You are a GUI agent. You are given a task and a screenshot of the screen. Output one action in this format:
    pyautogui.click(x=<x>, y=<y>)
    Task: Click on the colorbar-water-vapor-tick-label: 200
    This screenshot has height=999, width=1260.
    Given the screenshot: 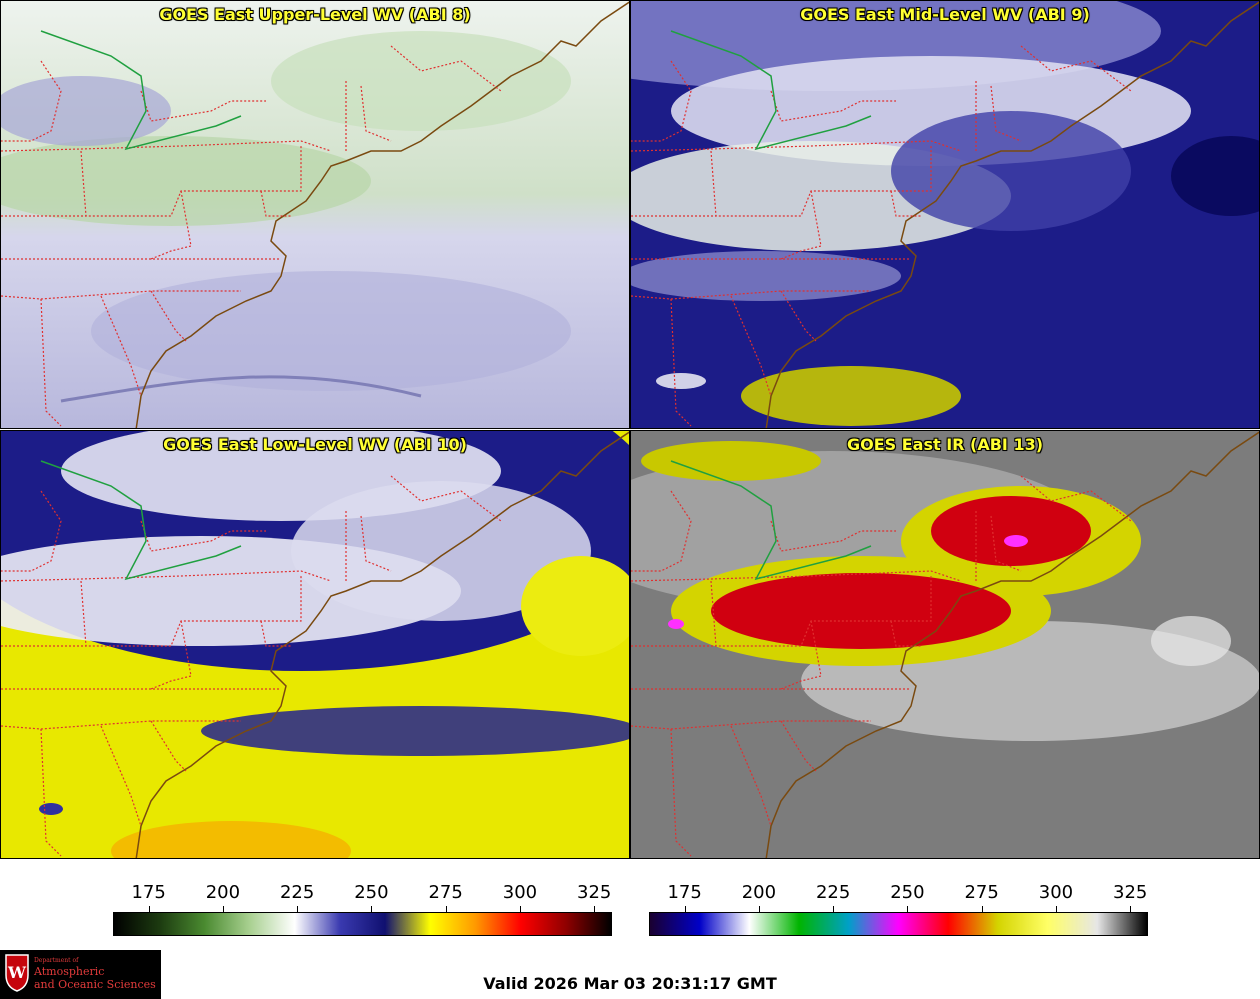 What is the action you would take?
    pyautogui.click(x=223, y=892)
    